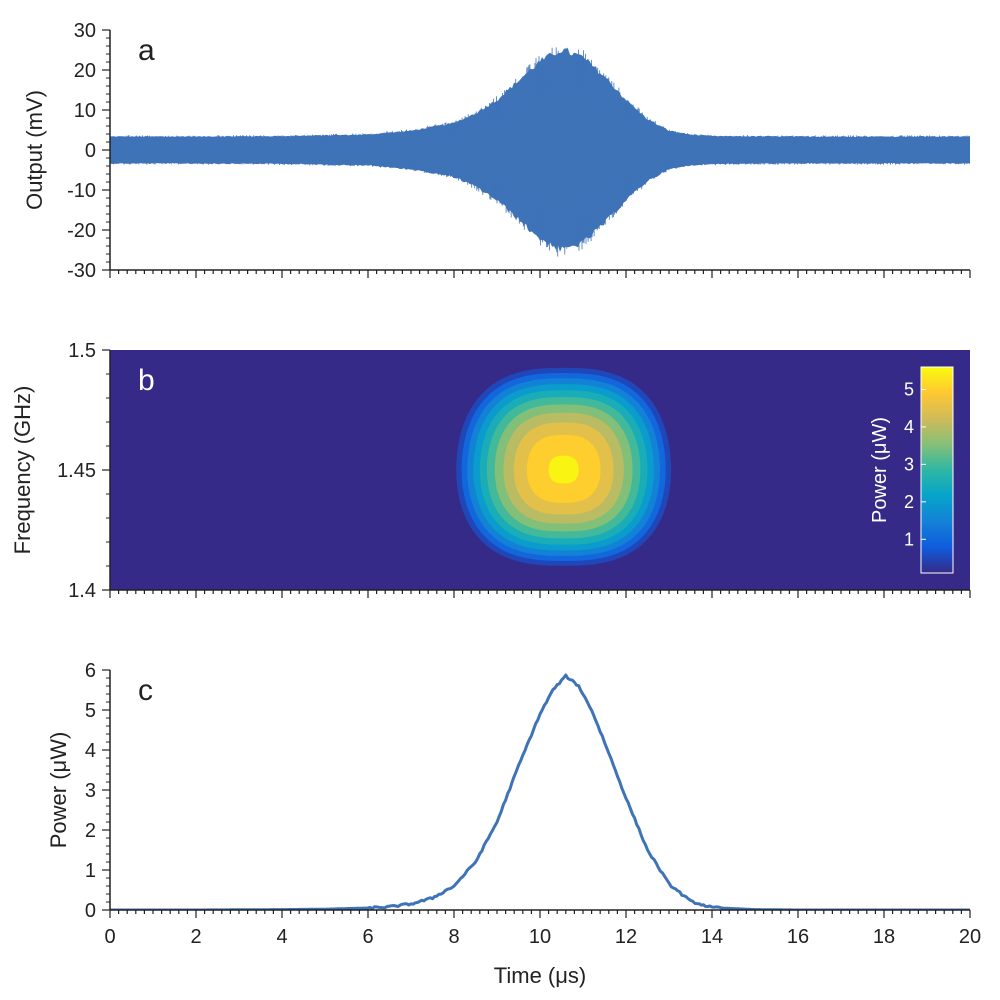 This screenshot has width=1000, height=1000. What do you see at coordinates (367, 937) in the screenshot?
I see `x-tick-label: 6` at bounding box center [367, 937].